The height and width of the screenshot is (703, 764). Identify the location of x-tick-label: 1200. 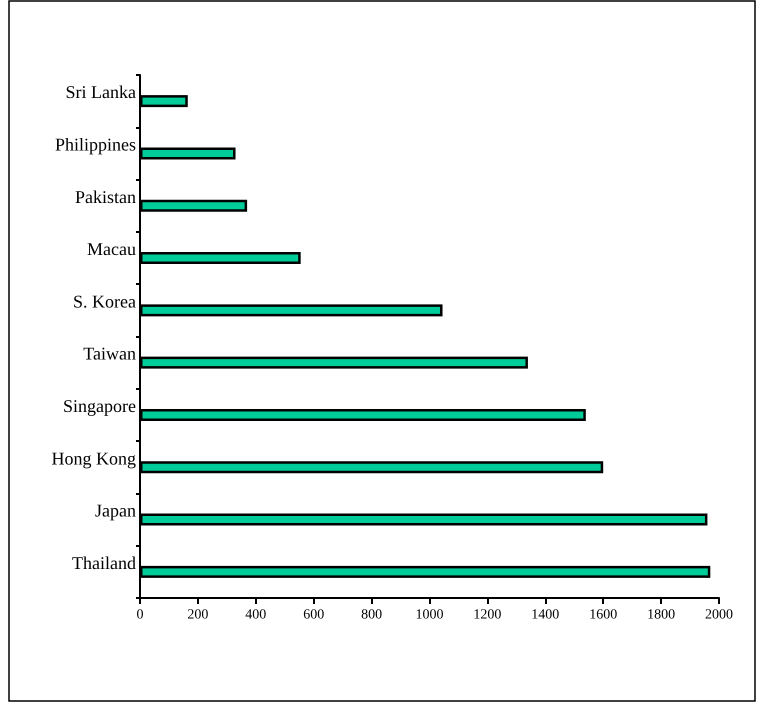
(487, 615).